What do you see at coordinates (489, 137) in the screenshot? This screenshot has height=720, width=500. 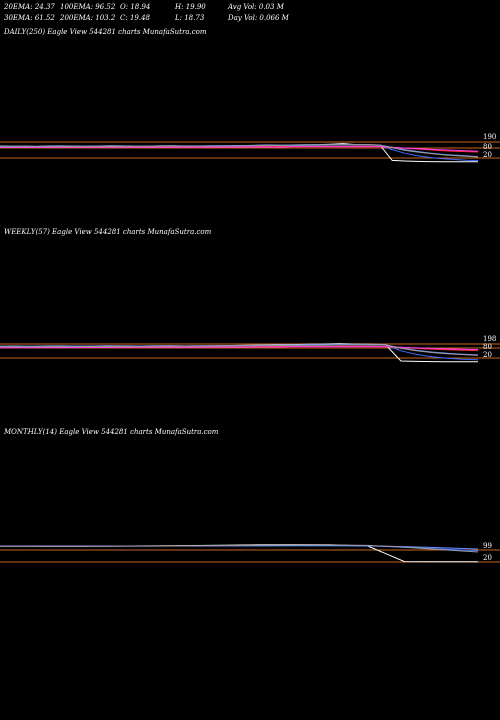 I see `y-tick-label: 190` at bounding box center [489, 137].